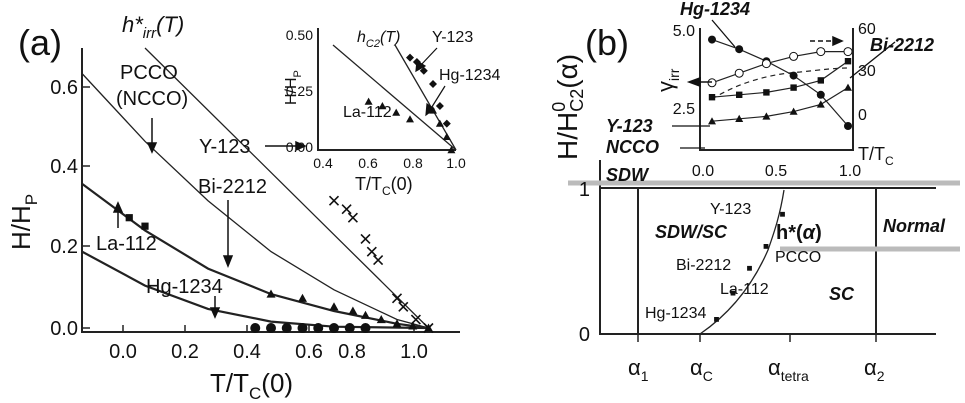 The image size is (965, 403). Describe the element at coordinates (867, 29) in the screenshot. I see `inset-b-rtick-0: 60` at that location.